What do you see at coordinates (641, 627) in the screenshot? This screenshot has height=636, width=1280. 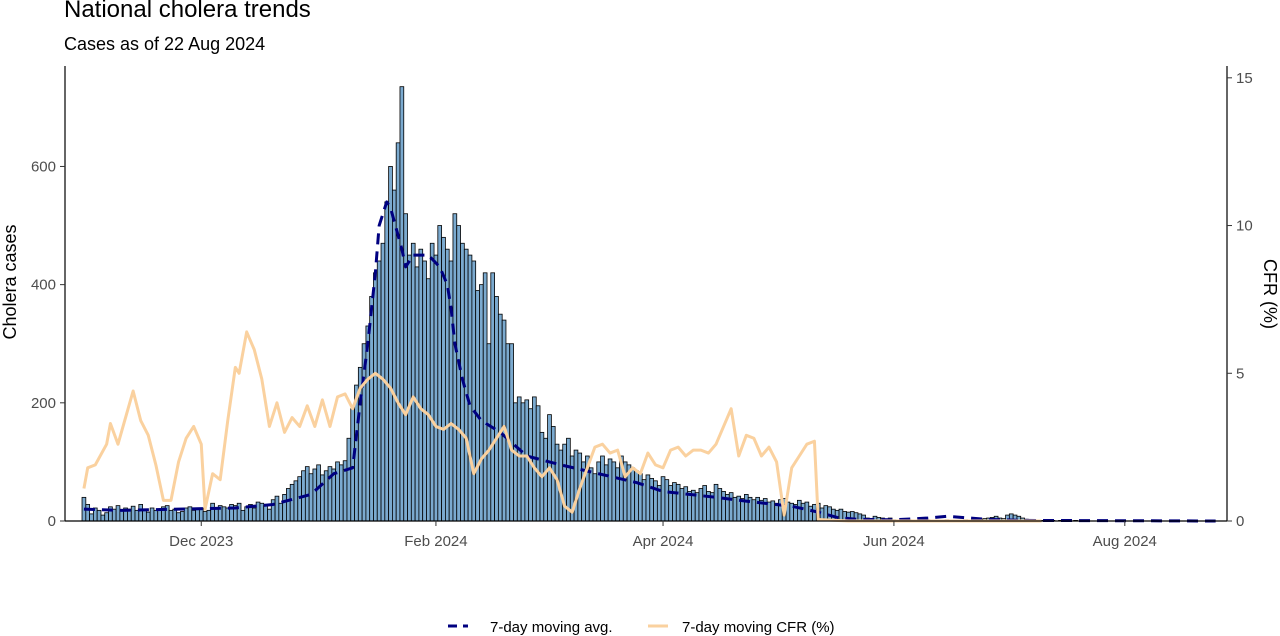 I see `legend: 7-day moving avg. 7-day moving CFR (%)` at bounding box center [641, 627].